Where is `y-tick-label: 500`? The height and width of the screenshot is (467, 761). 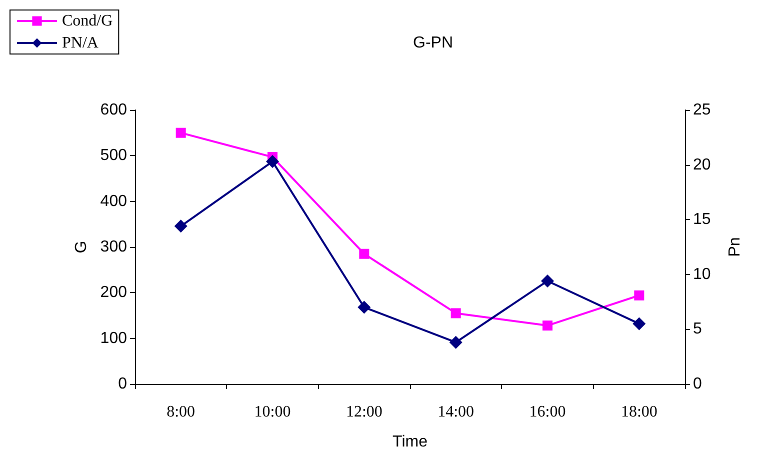
y-tick-label: 500 is located at coordinates (114, 155).